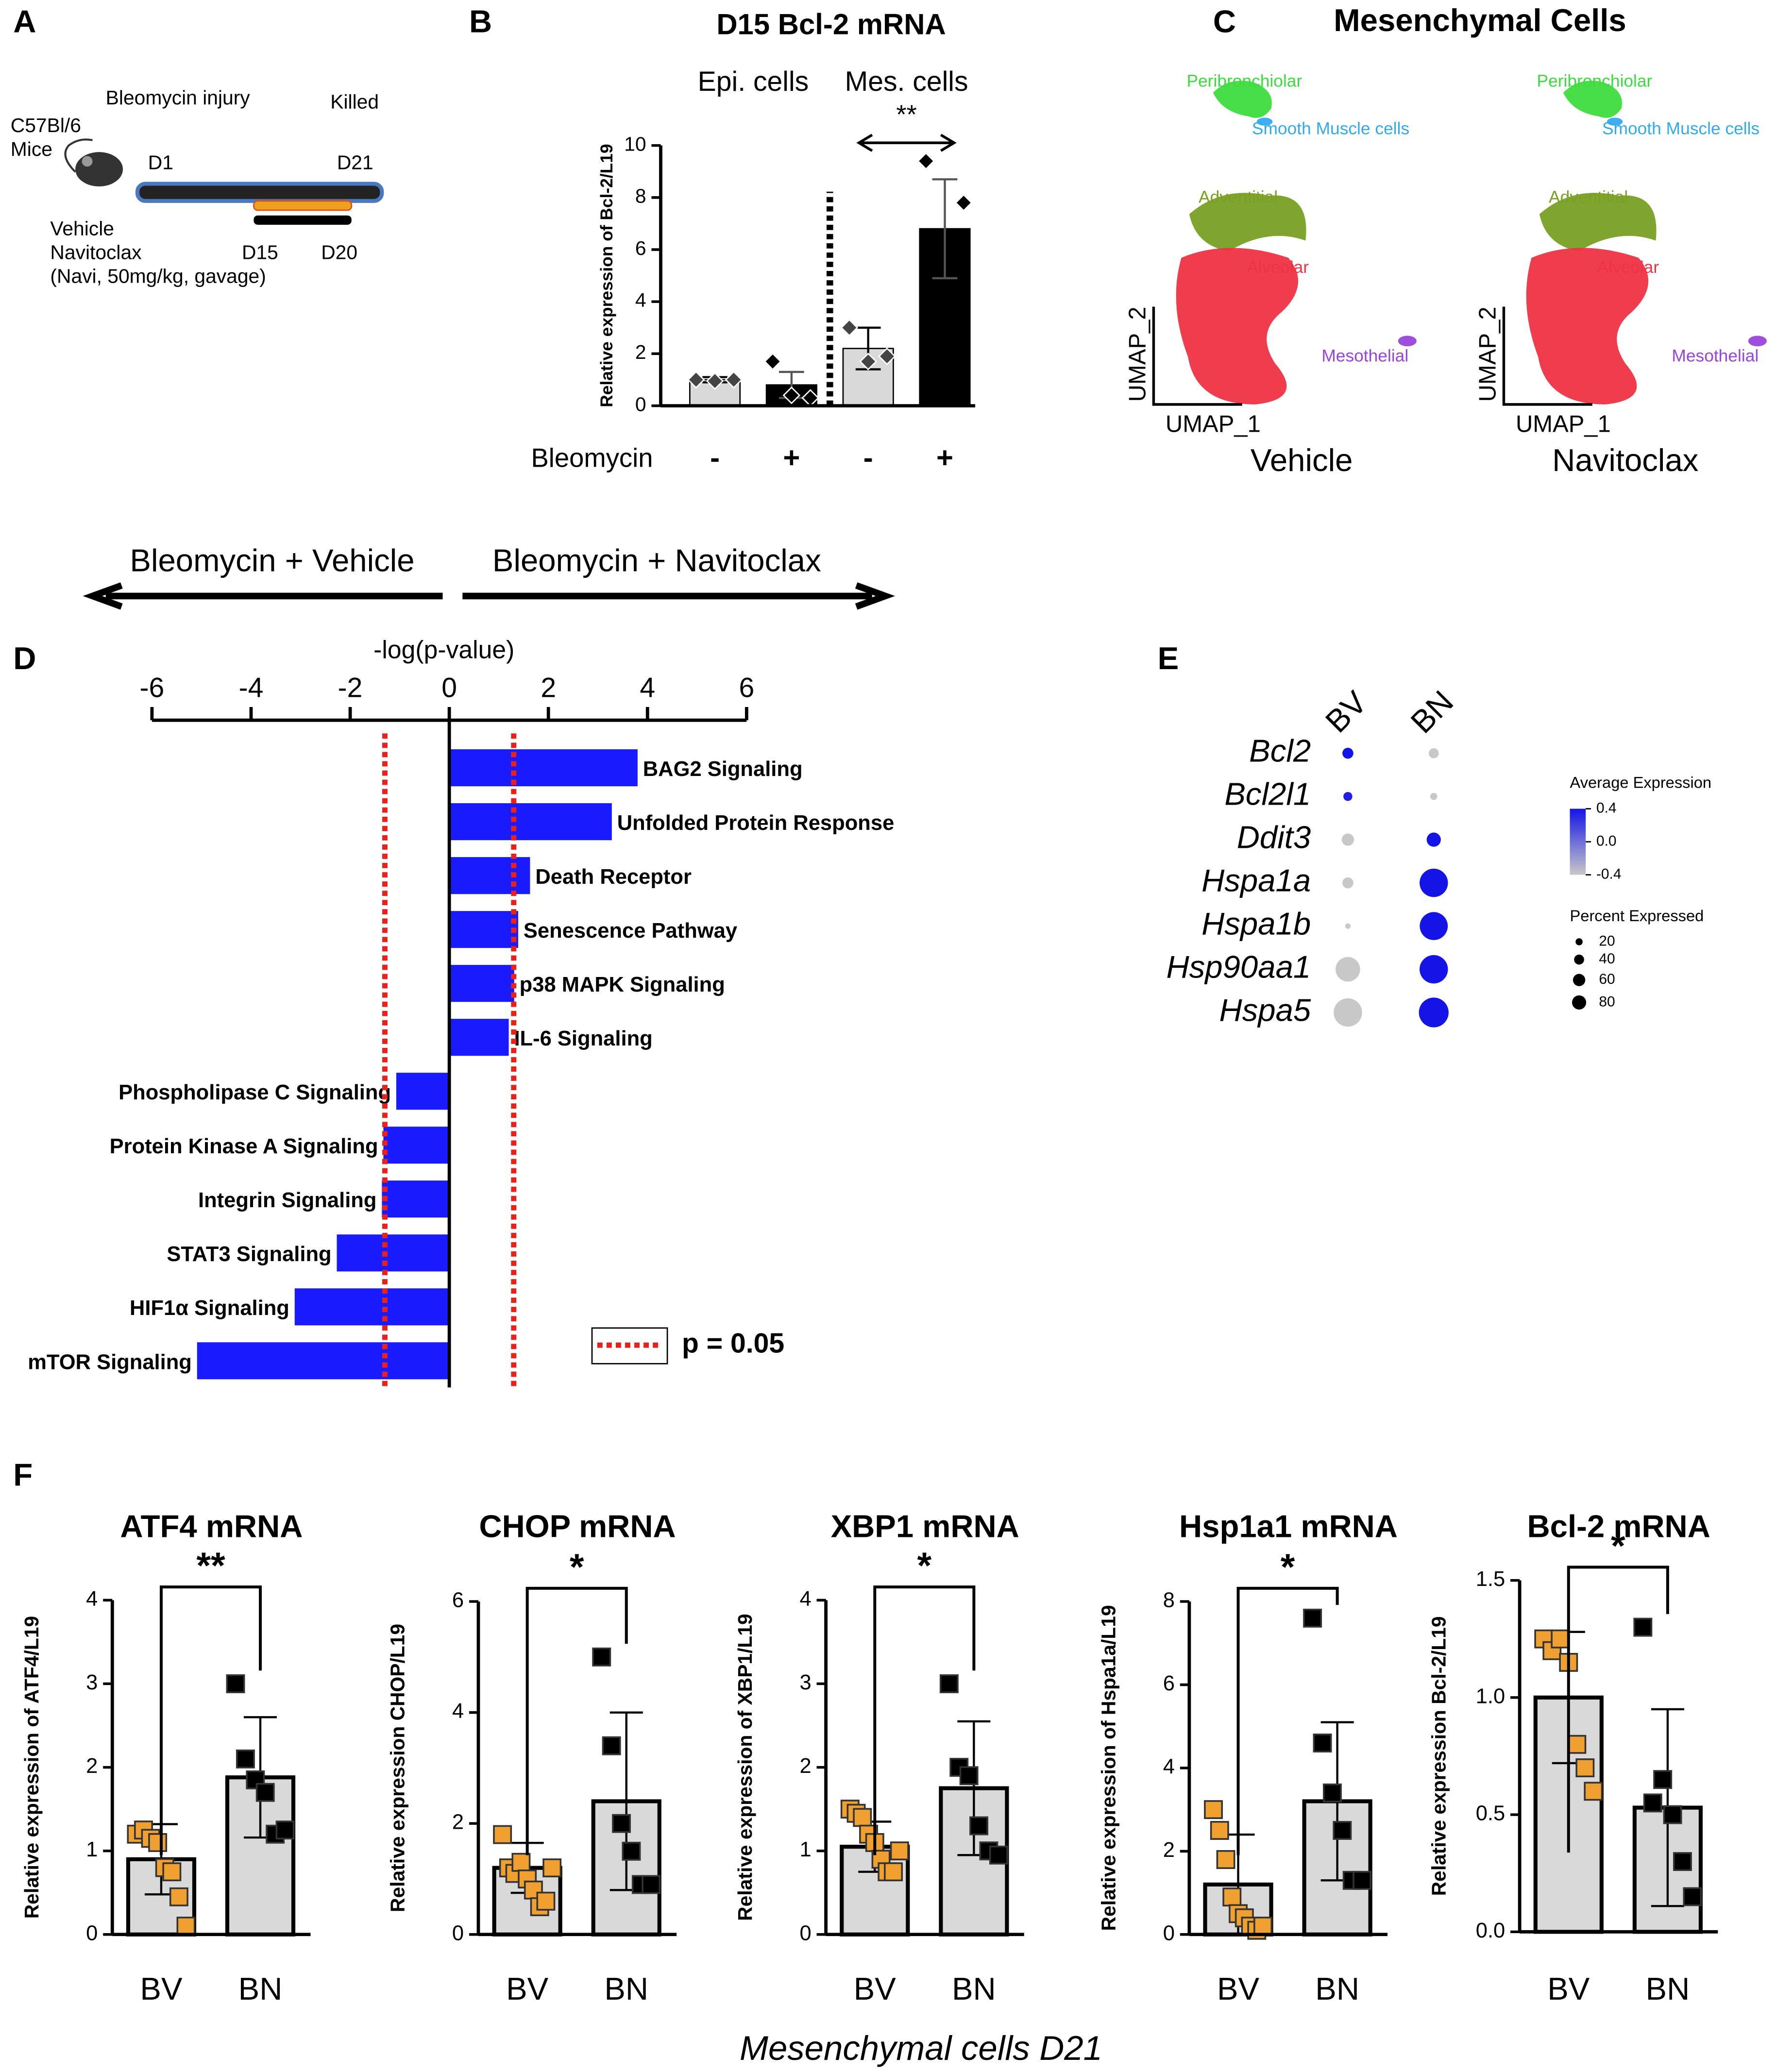 This screenshot has height=2072, width=1776. What do you see at coordinates (152, 688) in the screenshot?
I see `x-tick-label: -6` at bounding box center [152, 688].